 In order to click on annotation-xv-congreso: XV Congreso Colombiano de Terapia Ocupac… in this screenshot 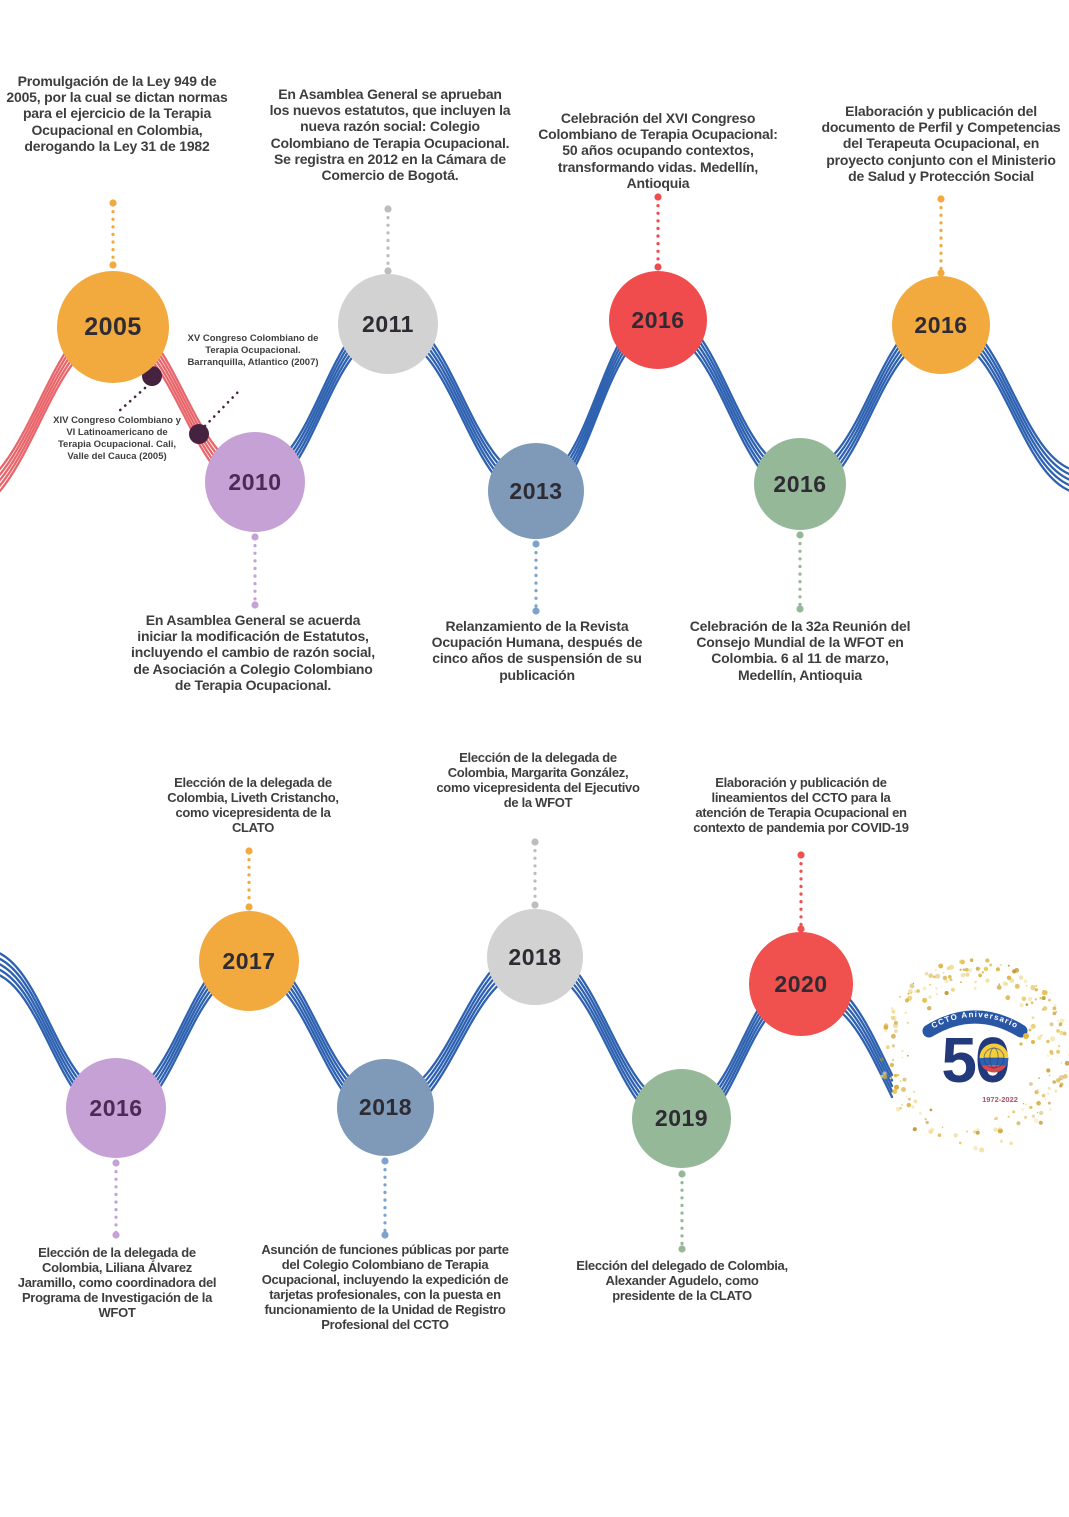, I will do `click(253, 350)`.